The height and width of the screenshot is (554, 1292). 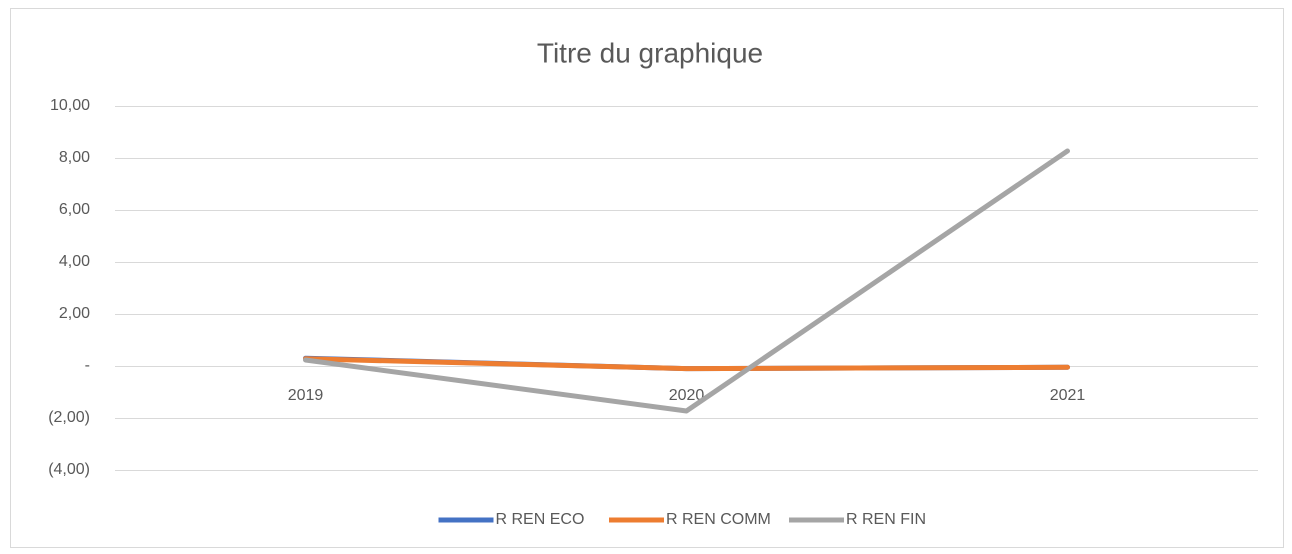 What do you see at coordinates (540, 519) in the screenshot?
I see `legend-label: R REN ECO` at bounding box center [540, 519].